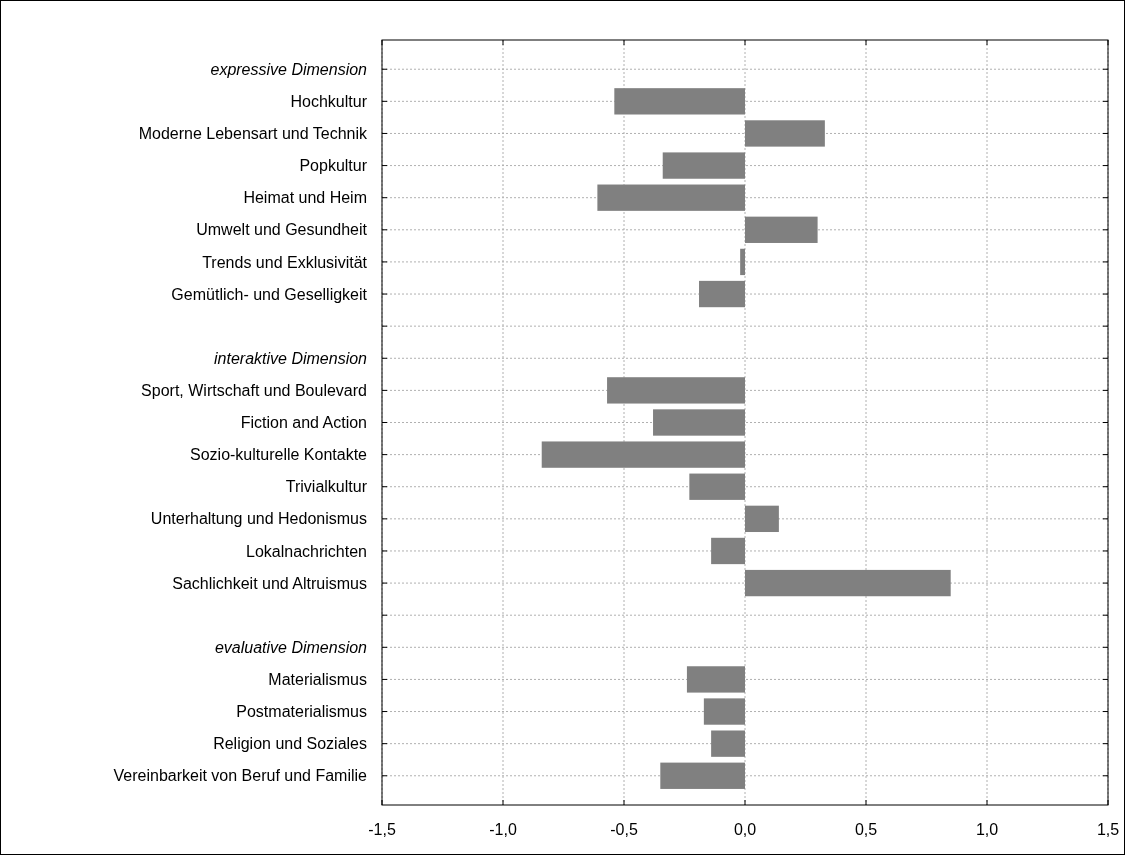 This screenshot has height=855, width=1125. What do you see at coordinates (866, 829) in the screenshot?
I see `x-tick-label: 0,5` at bounding box center [866, 829].